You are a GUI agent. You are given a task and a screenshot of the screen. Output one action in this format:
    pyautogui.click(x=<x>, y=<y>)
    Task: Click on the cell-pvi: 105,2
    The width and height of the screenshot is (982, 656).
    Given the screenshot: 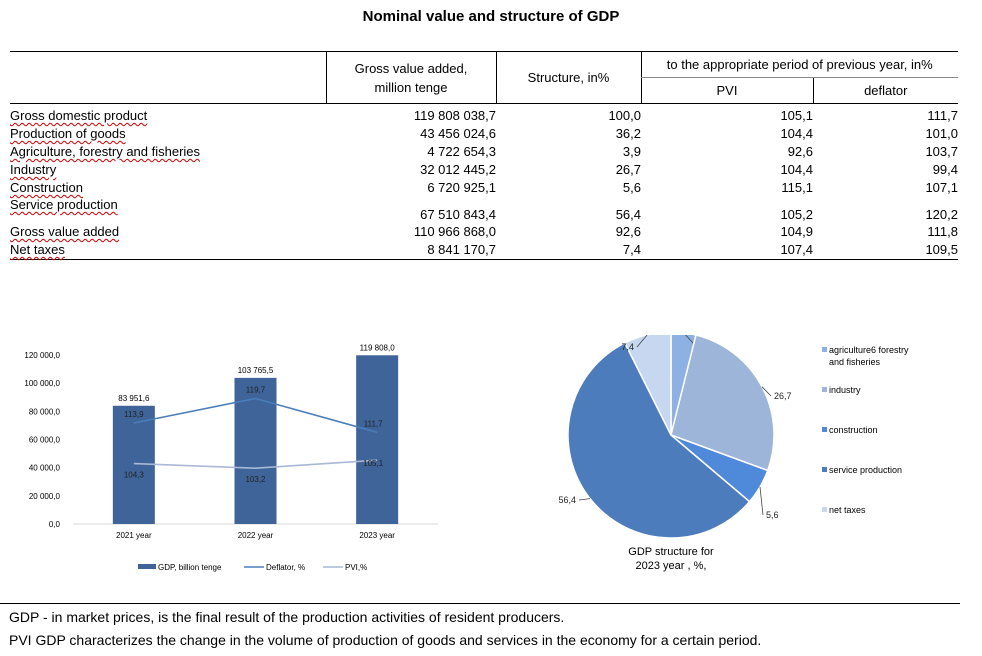 What is the action you would take?
    pyautogui.click(x=796, y=214)
    